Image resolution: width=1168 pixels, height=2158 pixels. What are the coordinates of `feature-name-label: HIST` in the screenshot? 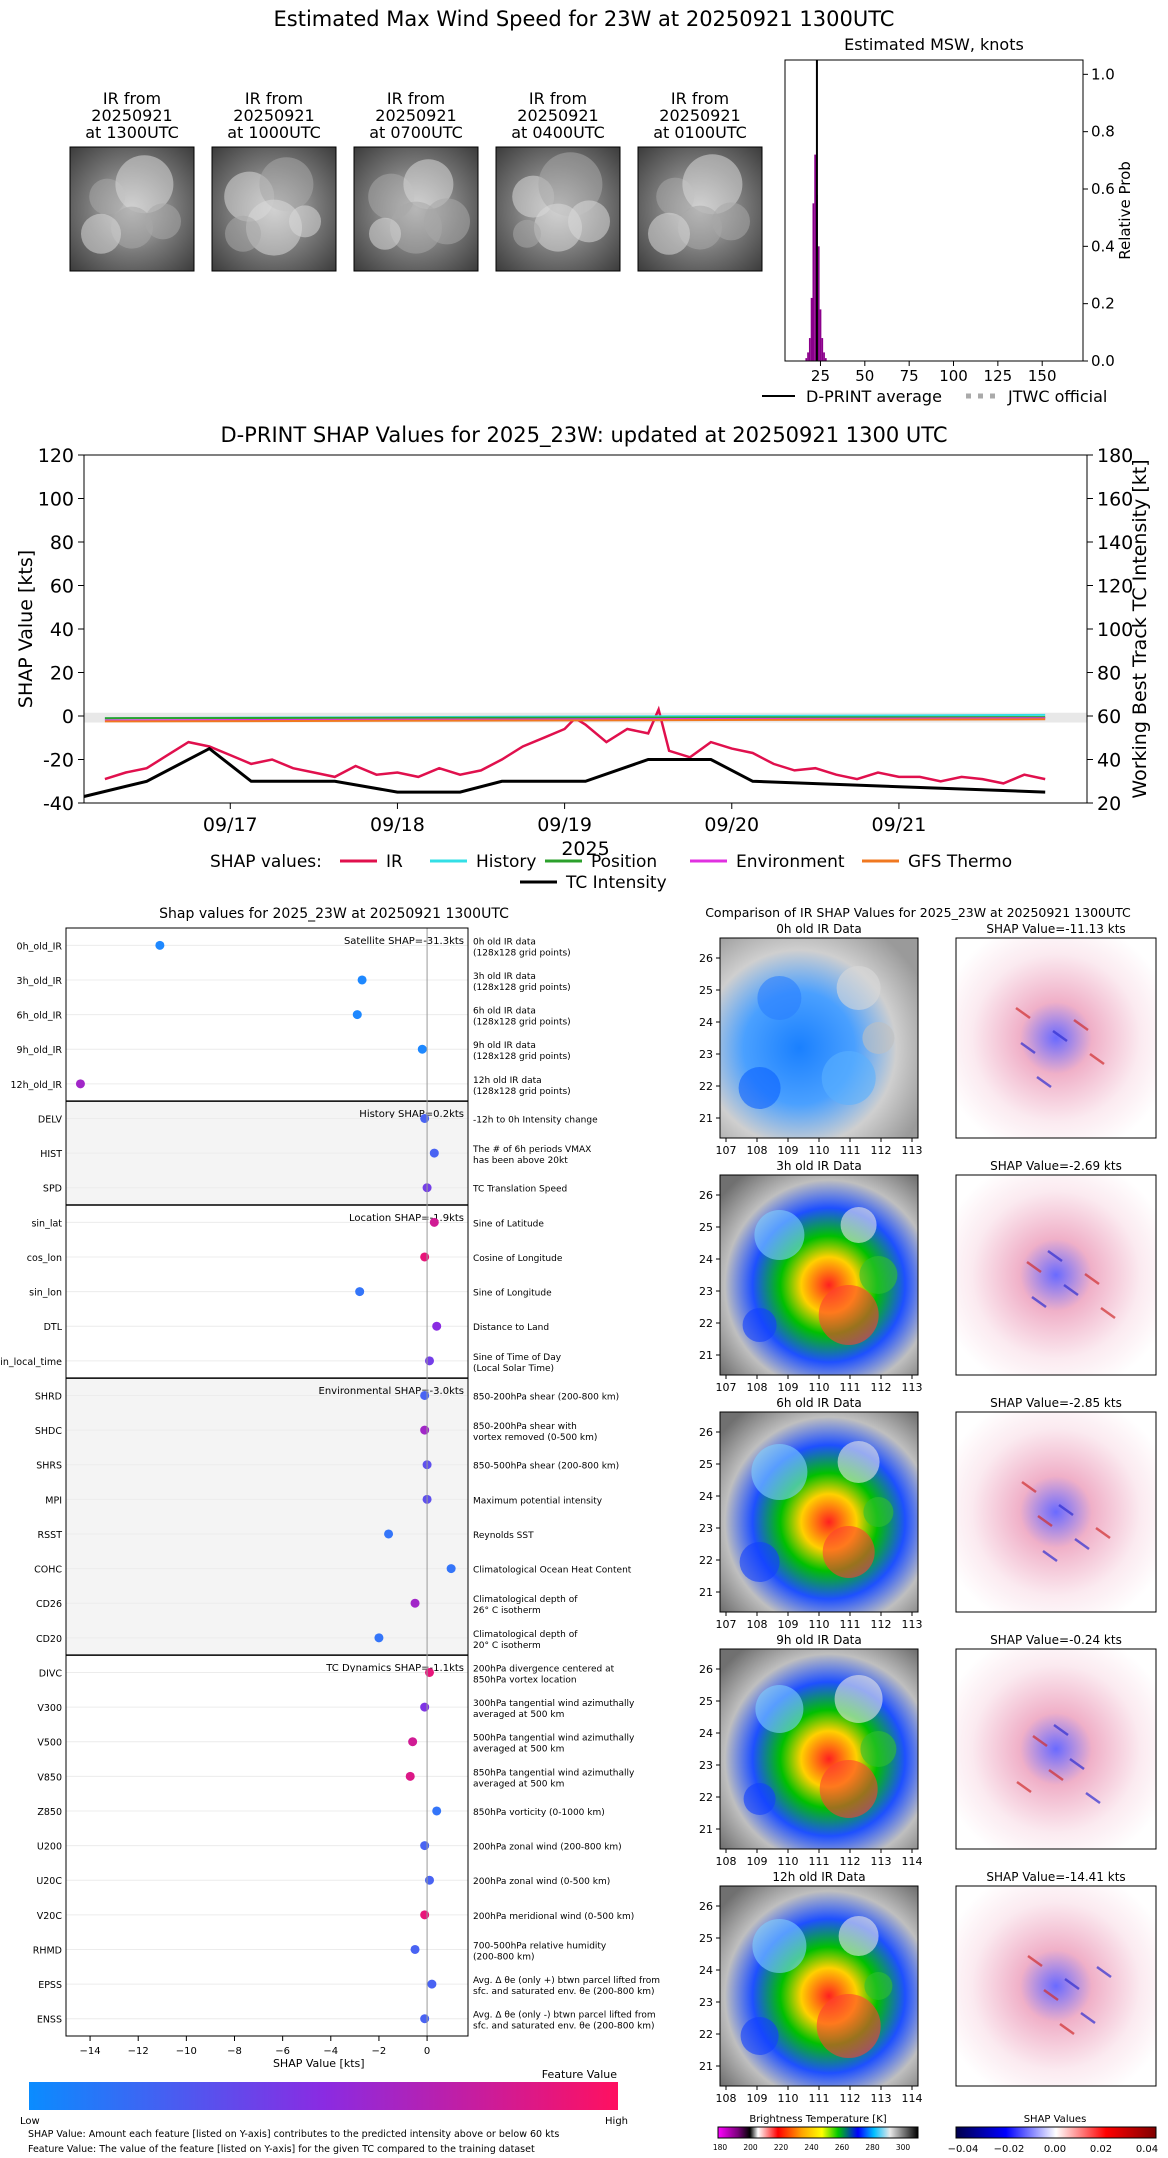 It's located at (51, 1154).